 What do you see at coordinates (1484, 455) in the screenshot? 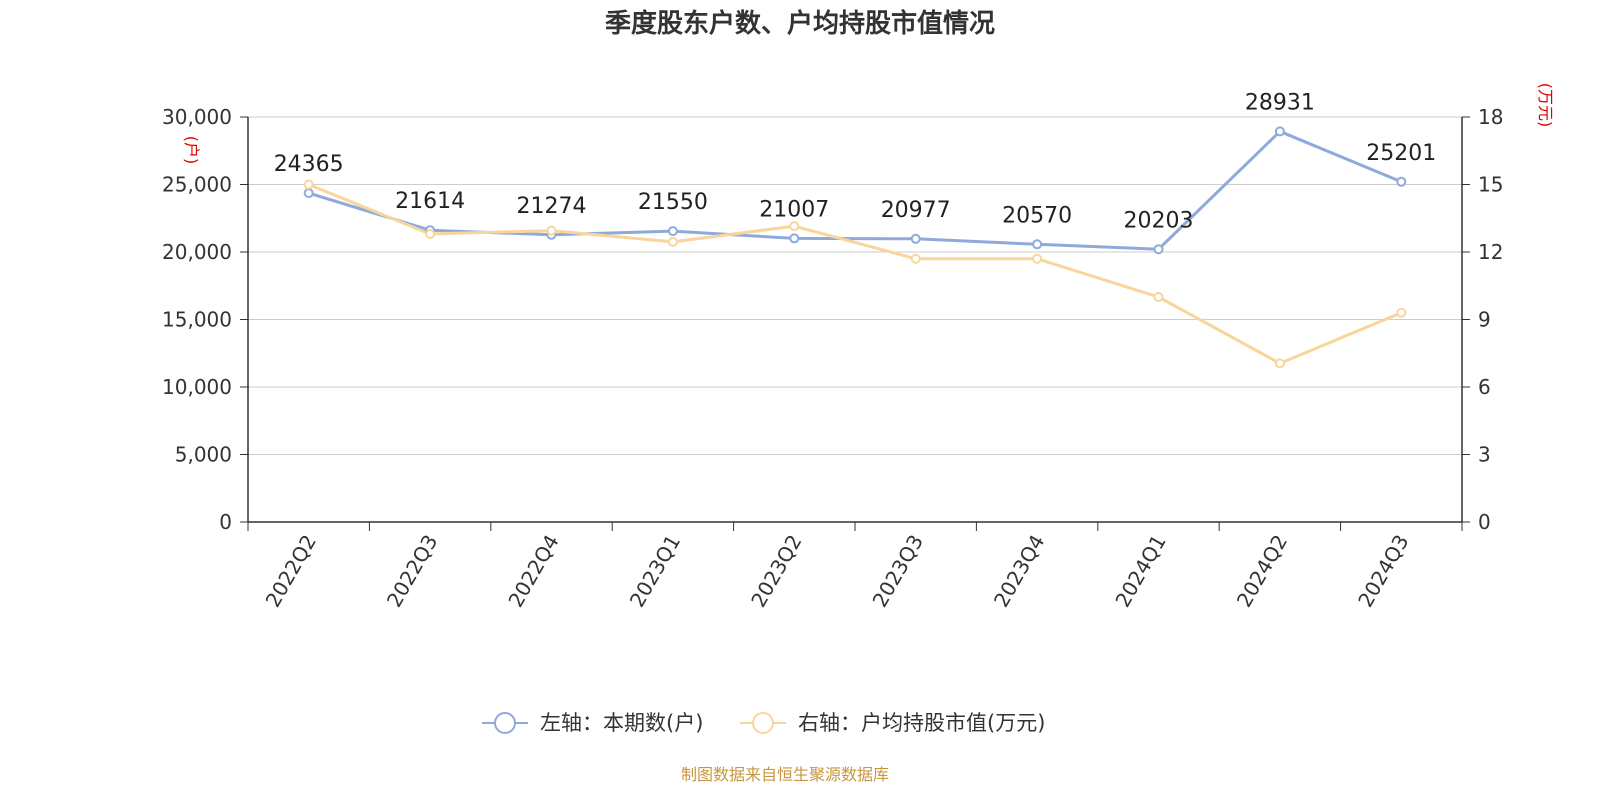
I see `right-axis-tick-label: 3` at bounding box center [1484, 455].